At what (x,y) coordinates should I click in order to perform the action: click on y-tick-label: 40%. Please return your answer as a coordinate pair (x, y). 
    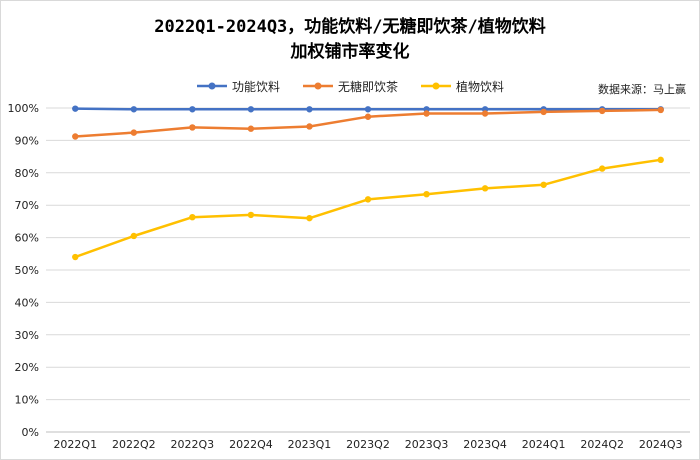
    Looking at the image, I should click on (27, 302).